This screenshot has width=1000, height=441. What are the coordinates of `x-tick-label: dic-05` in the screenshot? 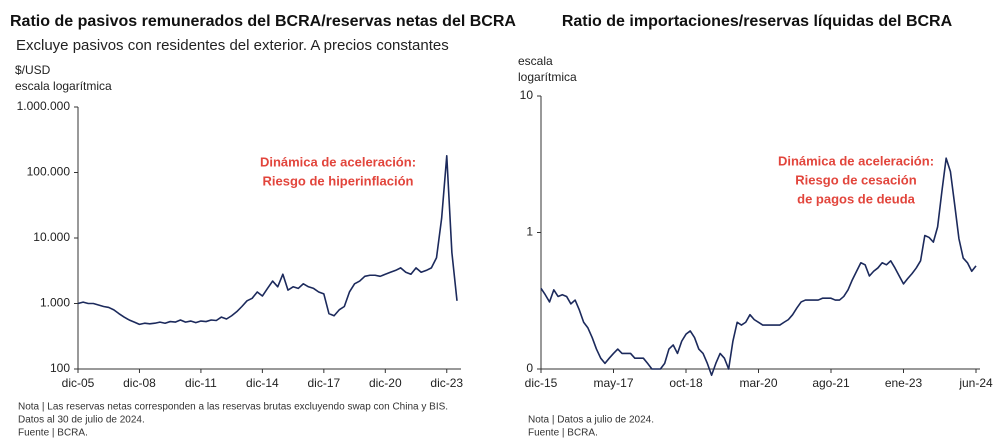 It's located at (78, 383).